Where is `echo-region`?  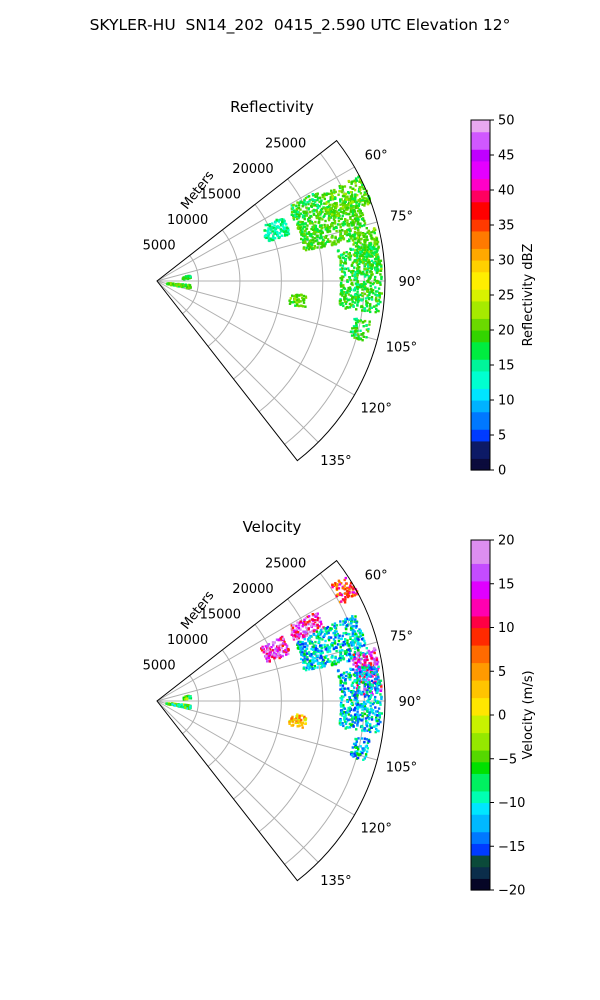
echo-region is located at coordinates (360, 749).